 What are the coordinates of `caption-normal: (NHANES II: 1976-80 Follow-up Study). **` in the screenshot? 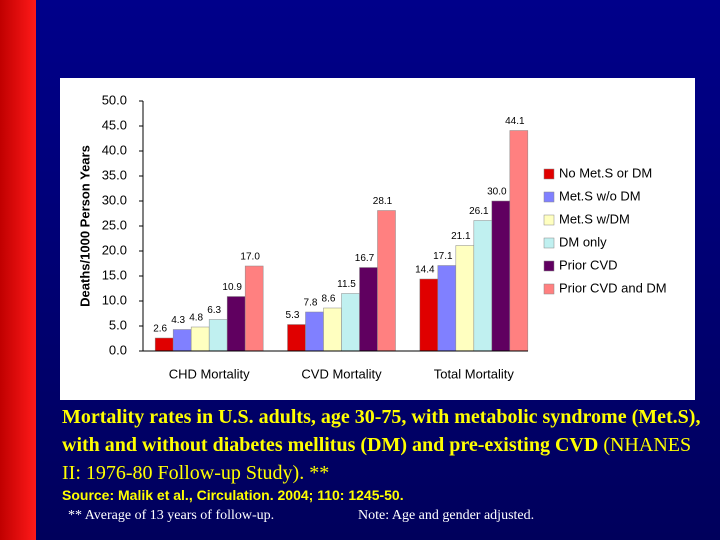 It's located at (377, 459).